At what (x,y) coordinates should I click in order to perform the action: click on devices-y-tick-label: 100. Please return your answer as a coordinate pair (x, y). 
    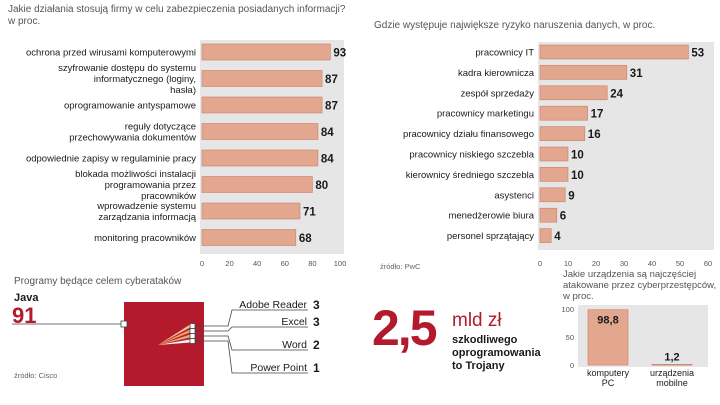
    Looking at the image, I should click on (567, 309).